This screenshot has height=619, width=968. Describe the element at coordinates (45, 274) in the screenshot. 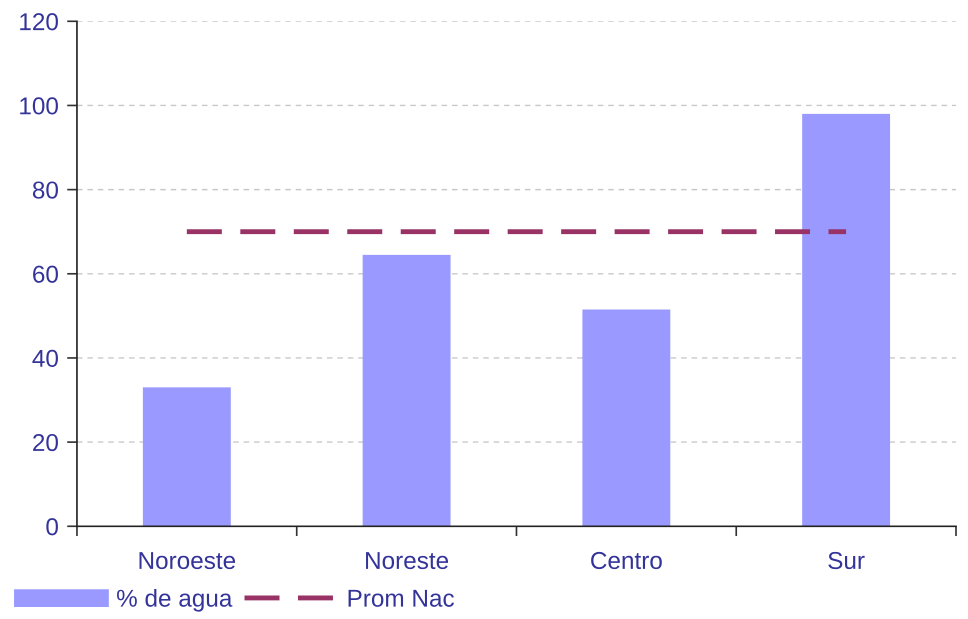

I see `y-tick-label: 60` at that location.